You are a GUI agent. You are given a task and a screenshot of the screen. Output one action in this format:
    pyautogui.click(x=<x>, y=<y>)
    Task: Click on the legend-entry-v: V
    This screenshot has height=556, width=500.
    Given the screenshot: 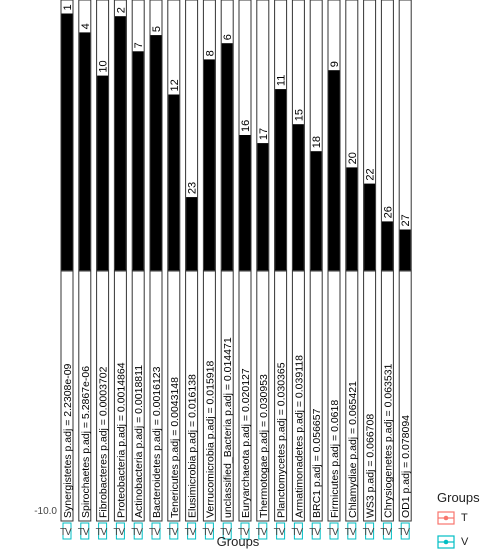 What is the action you would take?
    pyautogui.click(x=458, y=542)
    